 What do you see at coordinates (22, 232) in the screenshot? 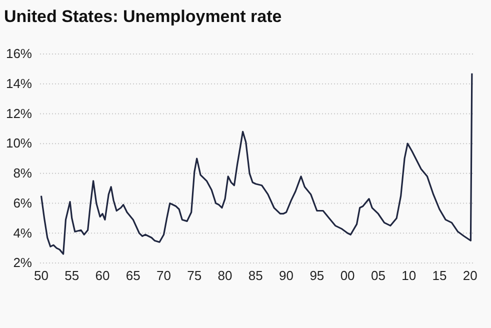
I see `y-tick-label: 4%` at bounding box center [22, 232].